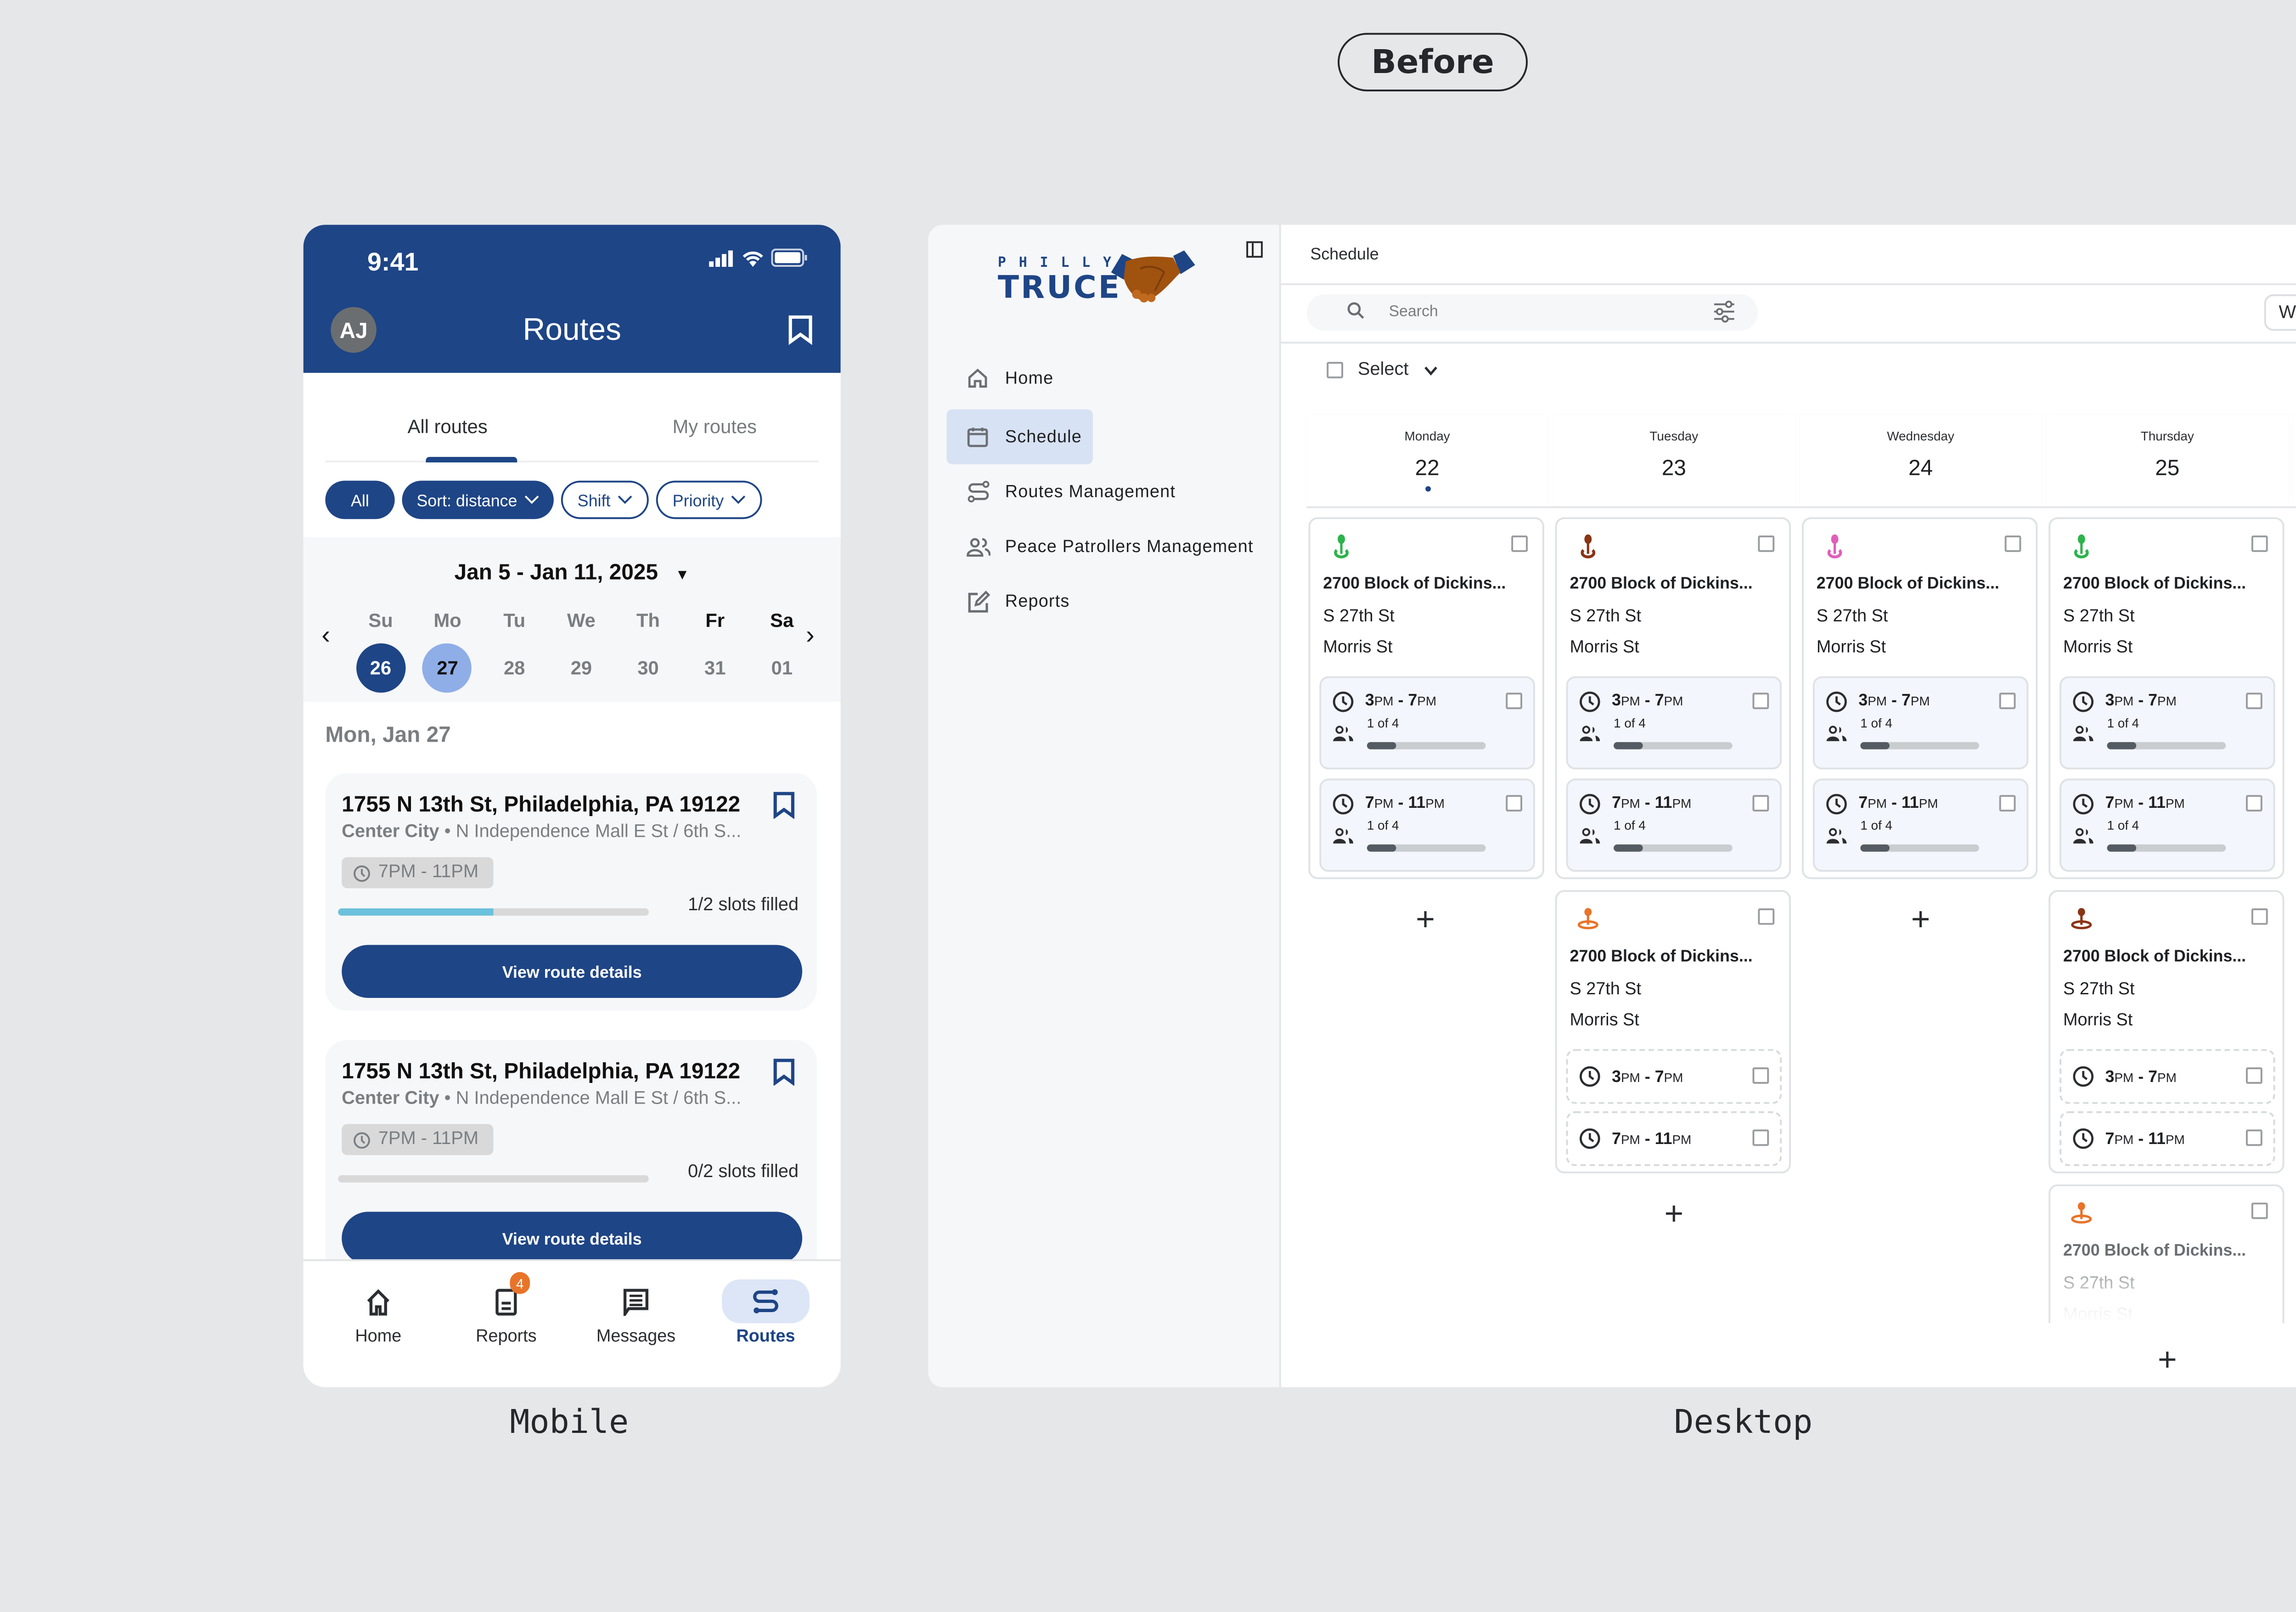 This screenshot has width=2296, height=1612. What do you see at coordinates (1060, 262) in the screenshot?
I see `logo-line1: PHILLY` at bounding box center [1060, 262].